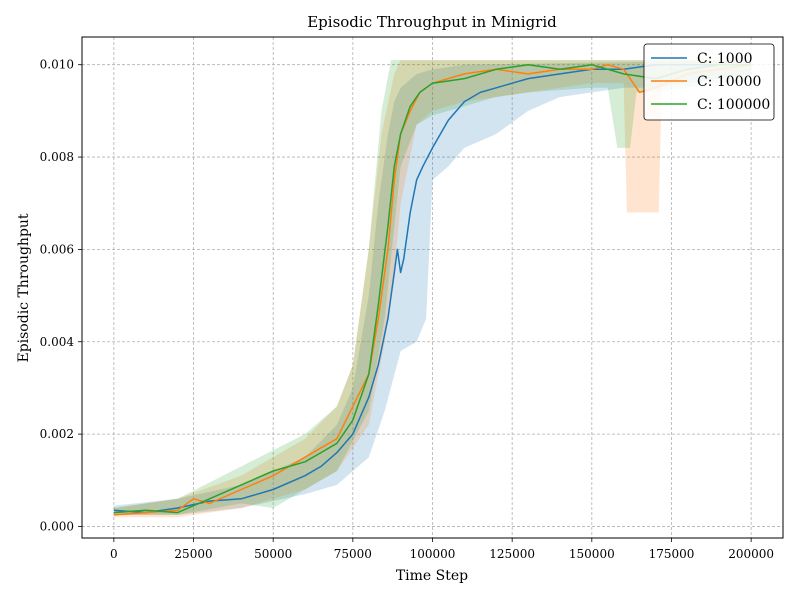 The height and width of the screenshot is (600, 800). I want to click on legend-label-c100000: C: 100000, so click(733, 105).